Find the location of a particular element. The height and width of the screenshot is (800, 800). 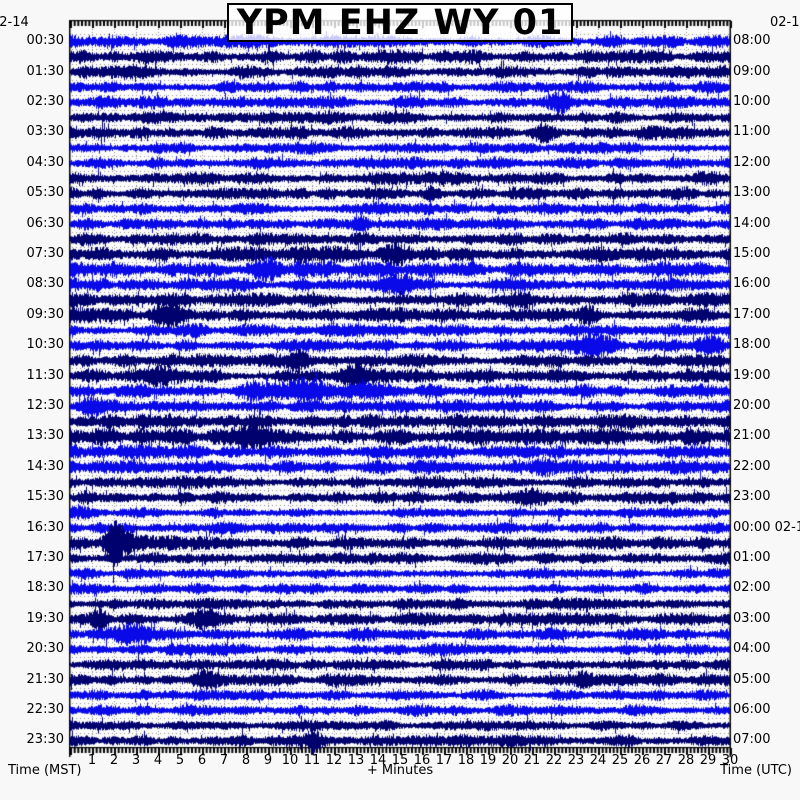

utc-time-label: 17:00 is located at coordinates (752, 314).